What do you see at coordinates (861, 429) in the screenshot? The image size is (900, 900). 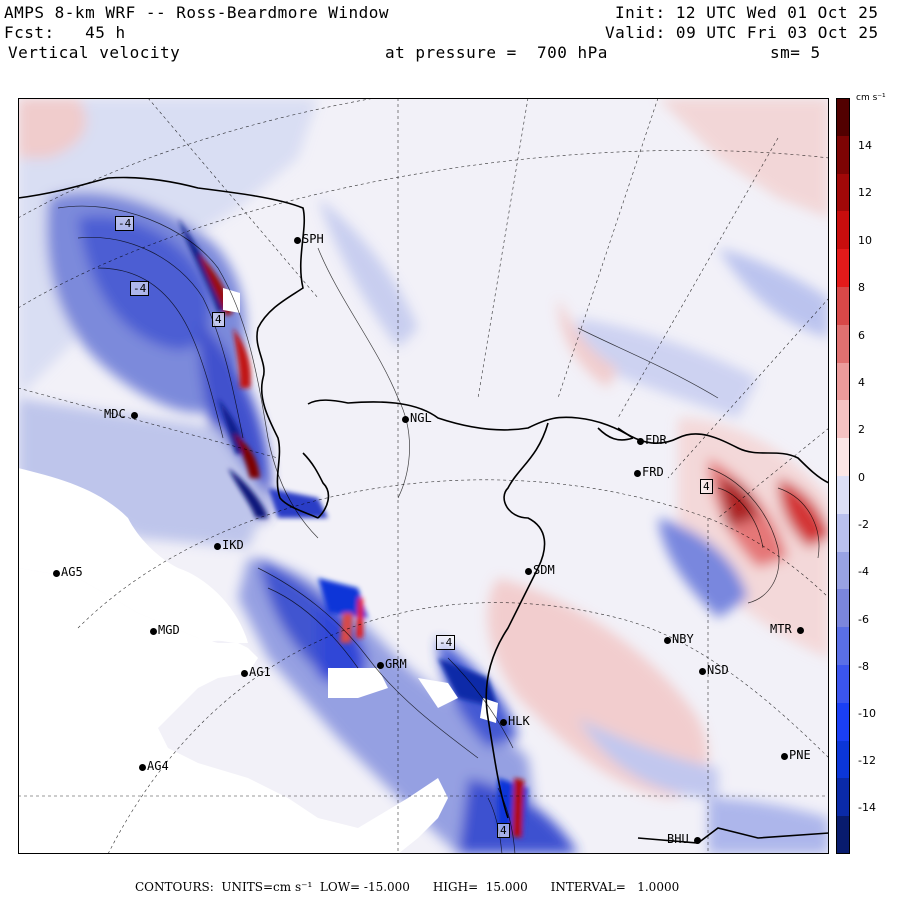 I see `colorbar-tick-label: 2` at bounding box center [861, 429].